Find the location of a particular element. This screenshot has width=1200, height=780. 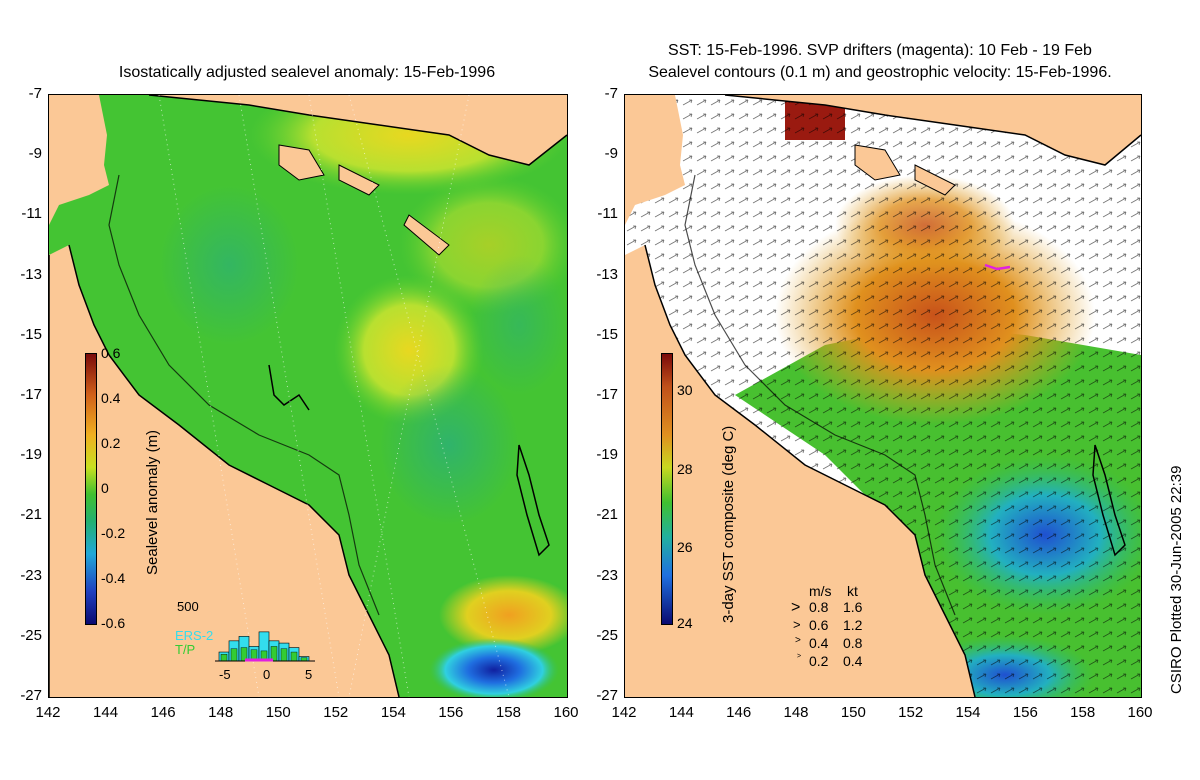

sst-colorbar-tick: 28 is located at coordinates (685, 469).